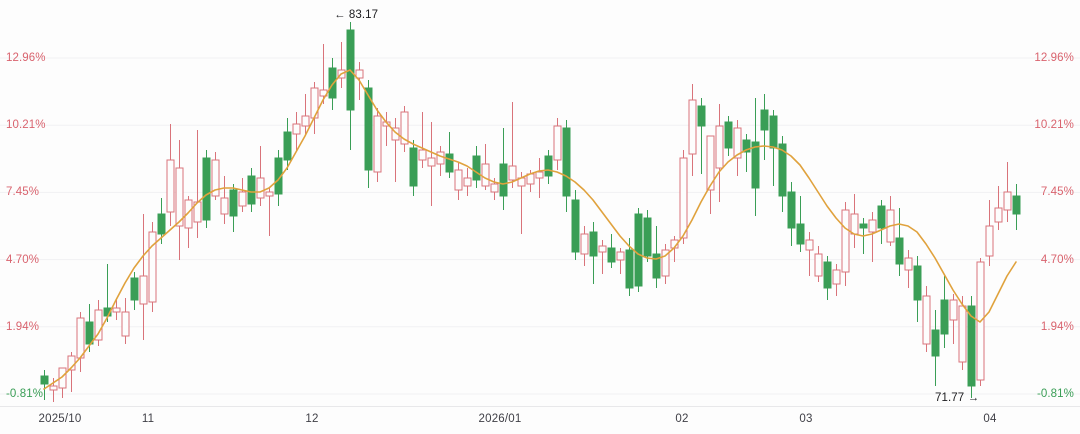  What do you see at coordinates (23, 192) in the screenshot?
I see `y-axis-tick-label: 7.45%` at bounding box center [23, 192].